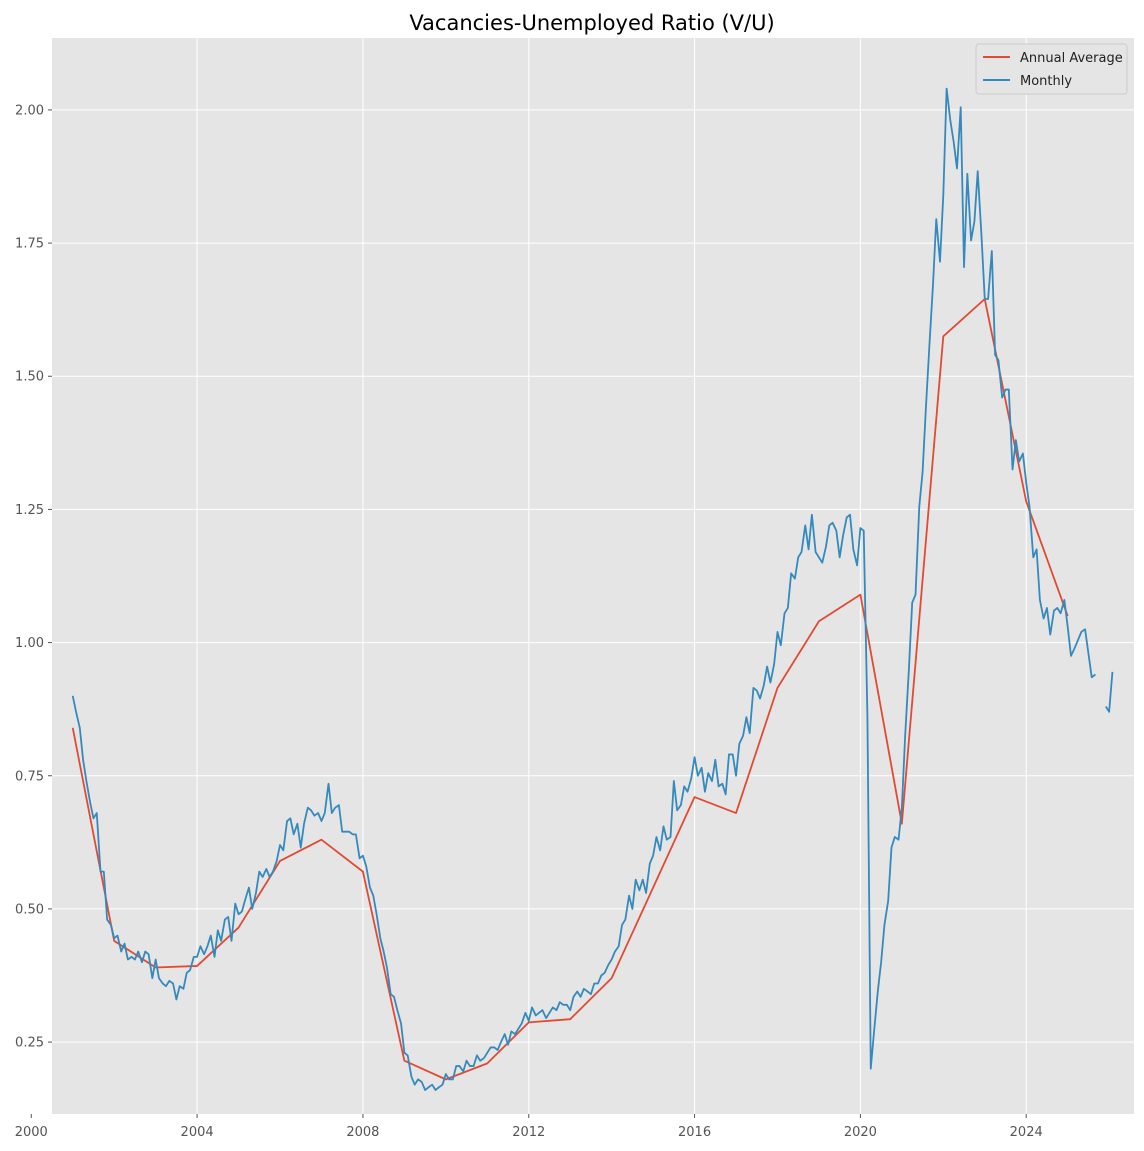  Describe the element at coordinates (31, 1132) in the screenshot. I see `x-tick-label: 2000` at that location.